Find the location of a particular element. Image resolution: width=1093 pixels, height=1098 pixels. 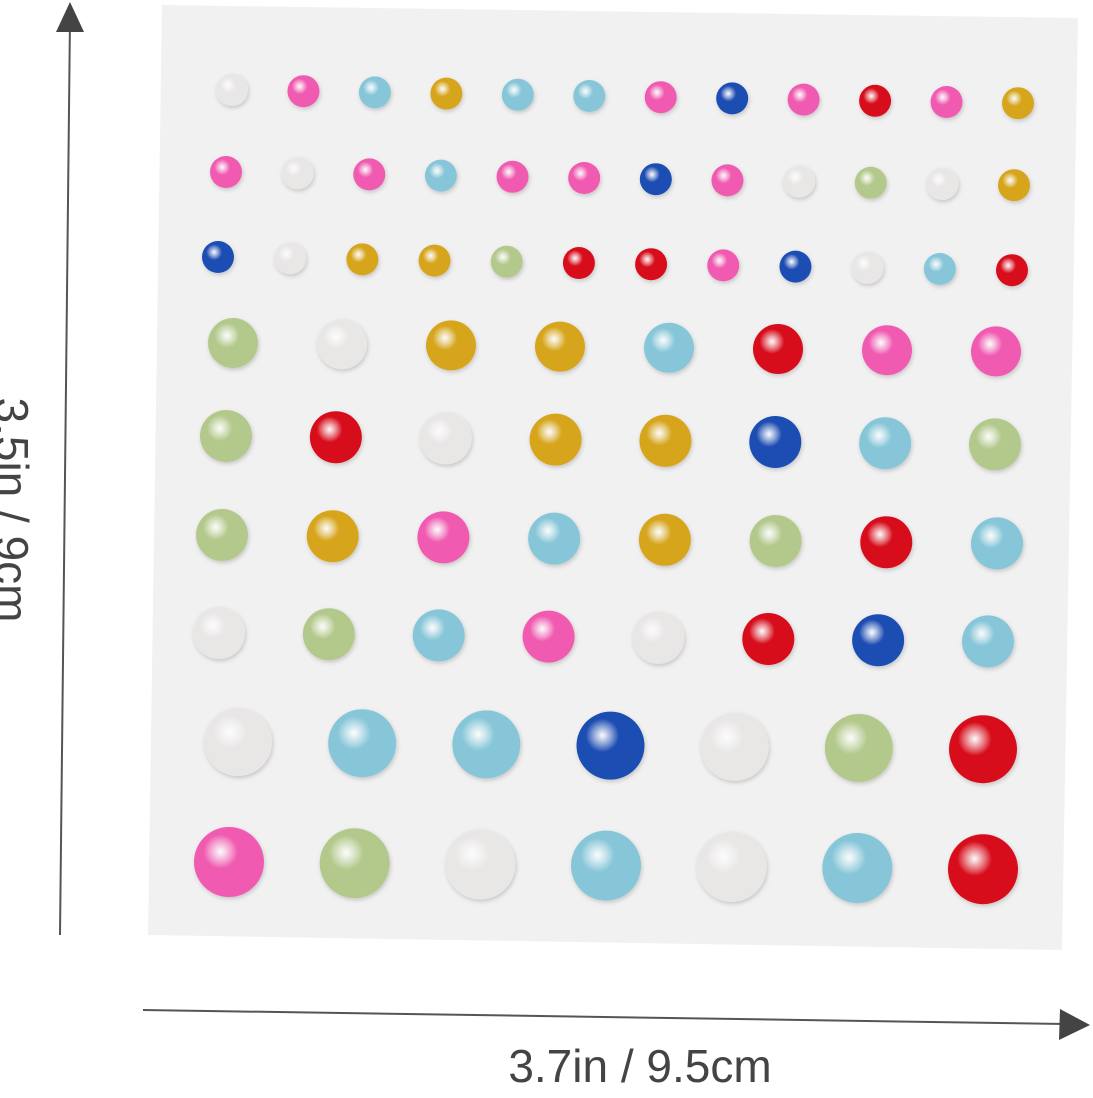

height-arrow-line is located at coordinates (65, 476).